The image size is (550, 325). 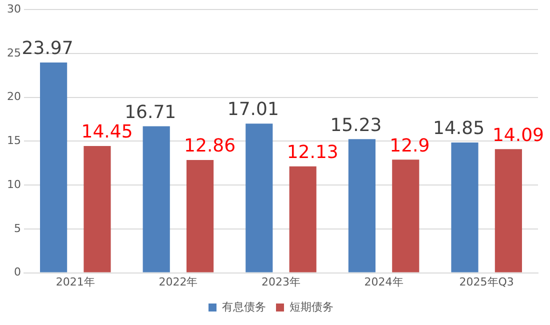 What do you see at coordinates (13, 184) in the screenshot?
I see `y-tick-label: 10` at bounding box center [13, 184].